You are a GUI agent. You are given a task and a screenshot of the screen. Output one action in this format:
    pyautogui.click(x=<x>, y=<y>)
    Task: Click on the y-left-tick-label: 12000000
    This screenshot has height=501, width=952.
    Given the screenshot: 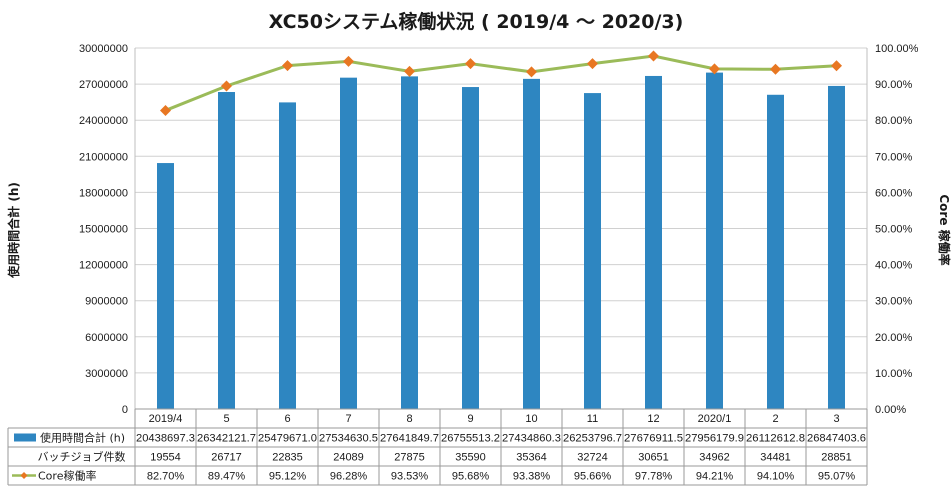 What is the action you would take?
    pyautogui.click(x=103, y=266)
    